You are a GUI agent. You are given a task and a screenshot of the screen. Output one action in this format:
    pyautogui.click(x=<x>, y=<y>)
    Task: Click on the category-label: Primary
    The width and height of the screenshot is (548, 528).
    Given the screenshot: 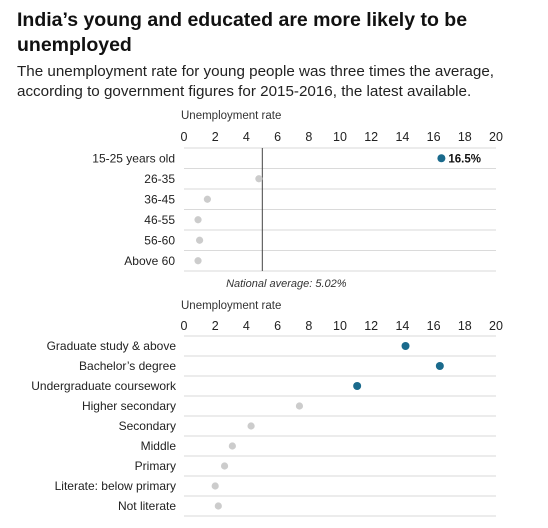 What is the action you would take?
    pyautogui.click(x=155, y=466)
    